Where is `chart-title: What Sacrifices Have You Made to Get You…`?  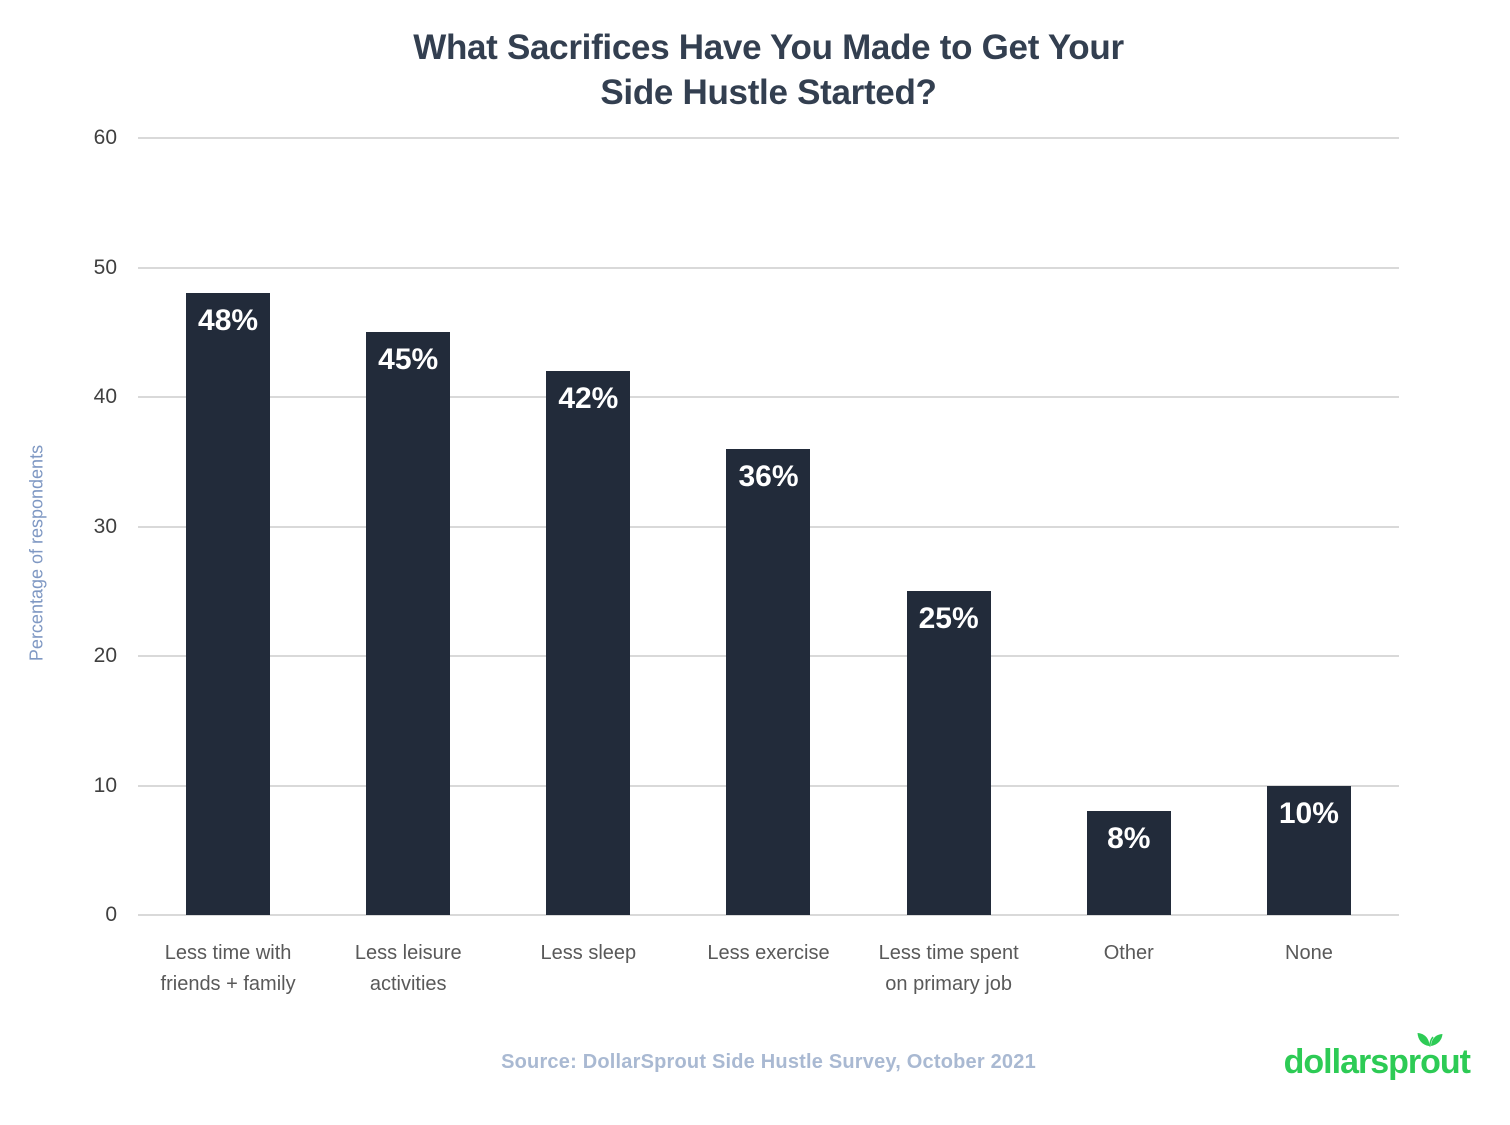
chart-title: What Sacrifices Have You Made to Get You… is located at coordinates (768, 70).